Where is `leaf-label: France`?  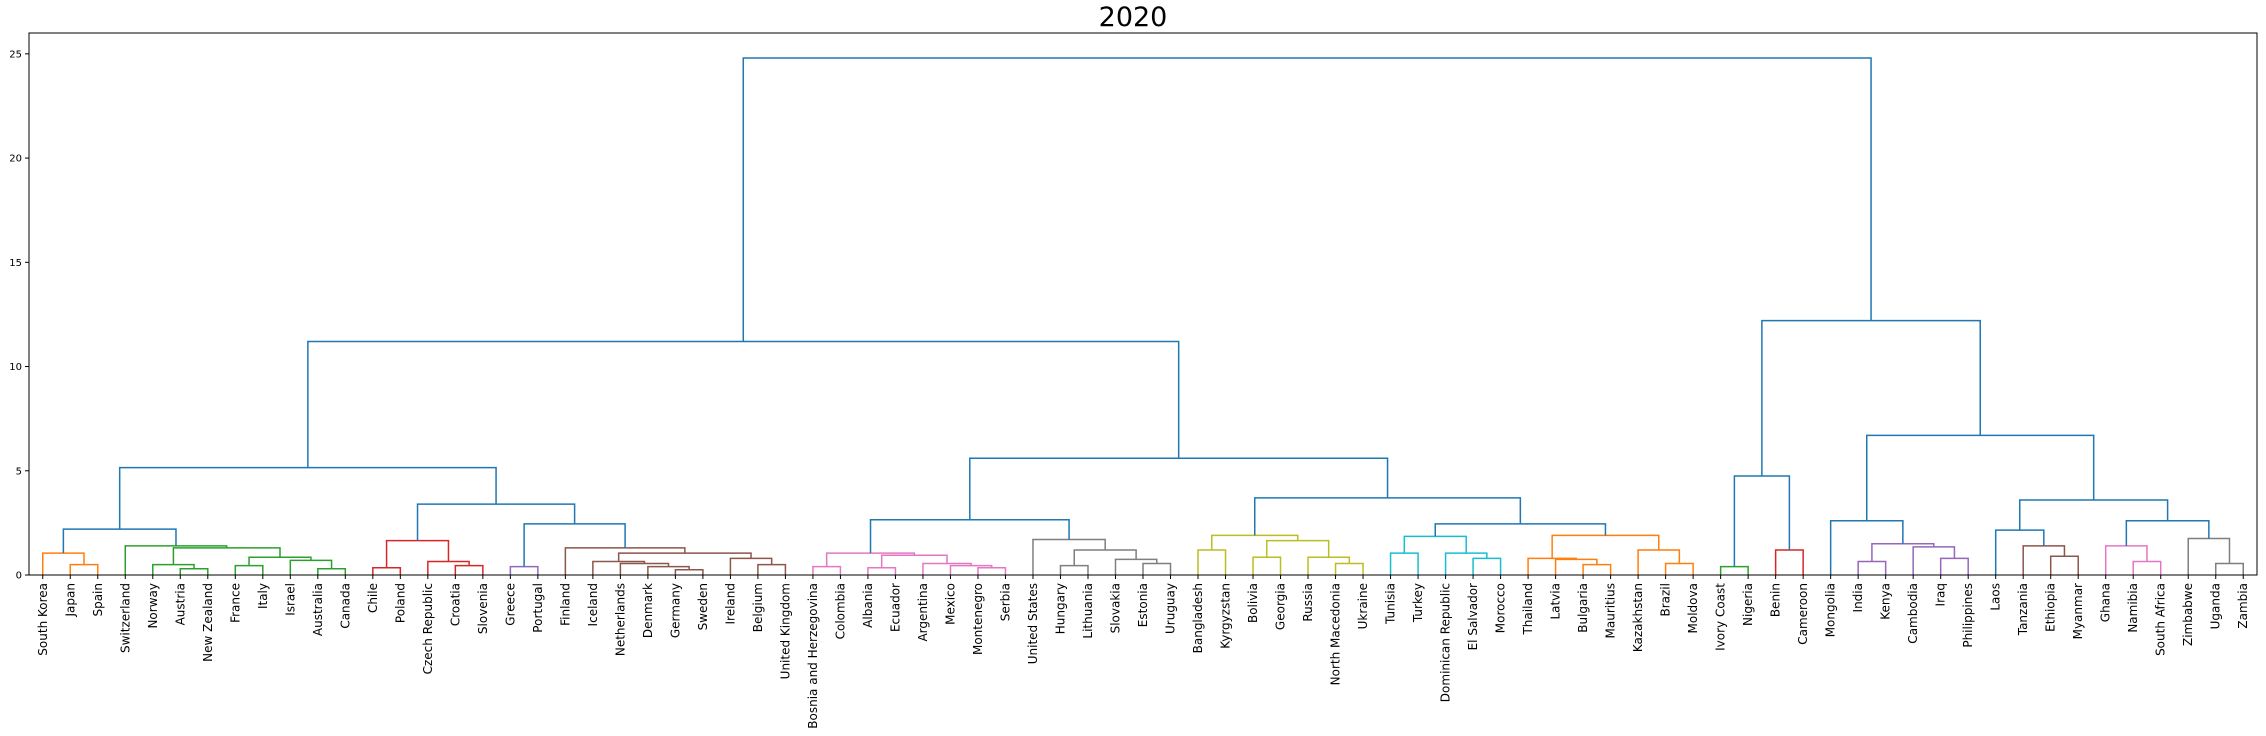 leaf-label: France is located at coordinates (235, 603).